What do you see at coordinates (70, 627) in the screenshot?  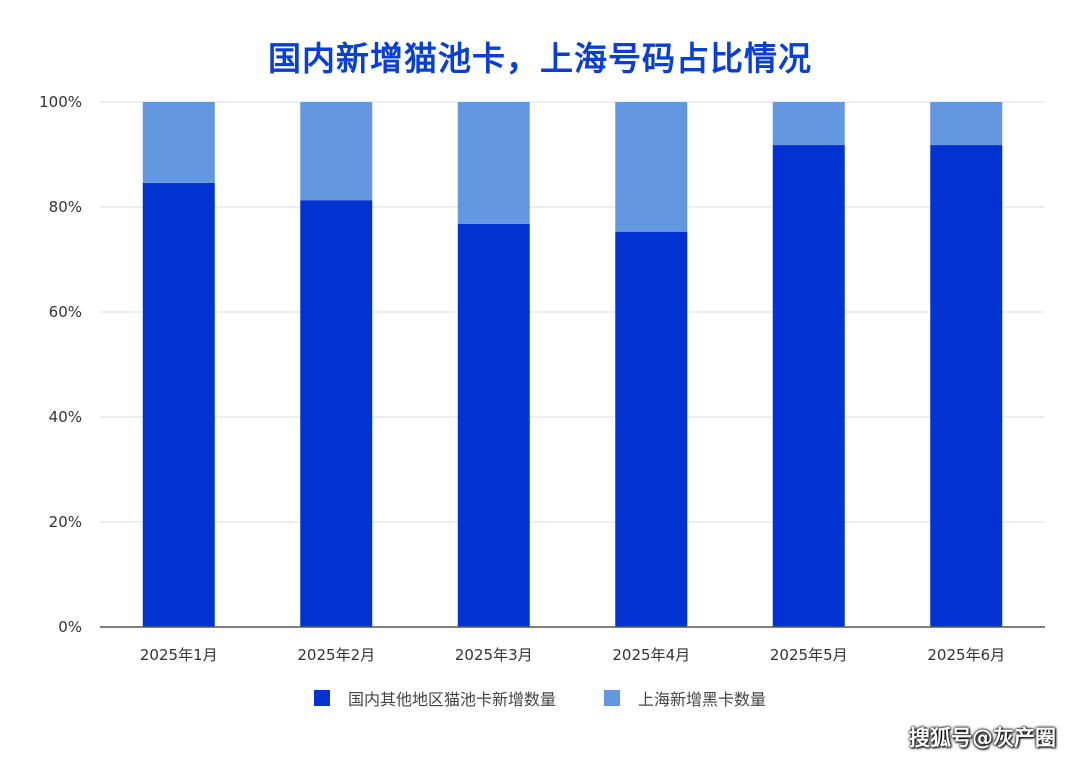 I see `y-tick-label: 0%` at bounding box center [70, 627].